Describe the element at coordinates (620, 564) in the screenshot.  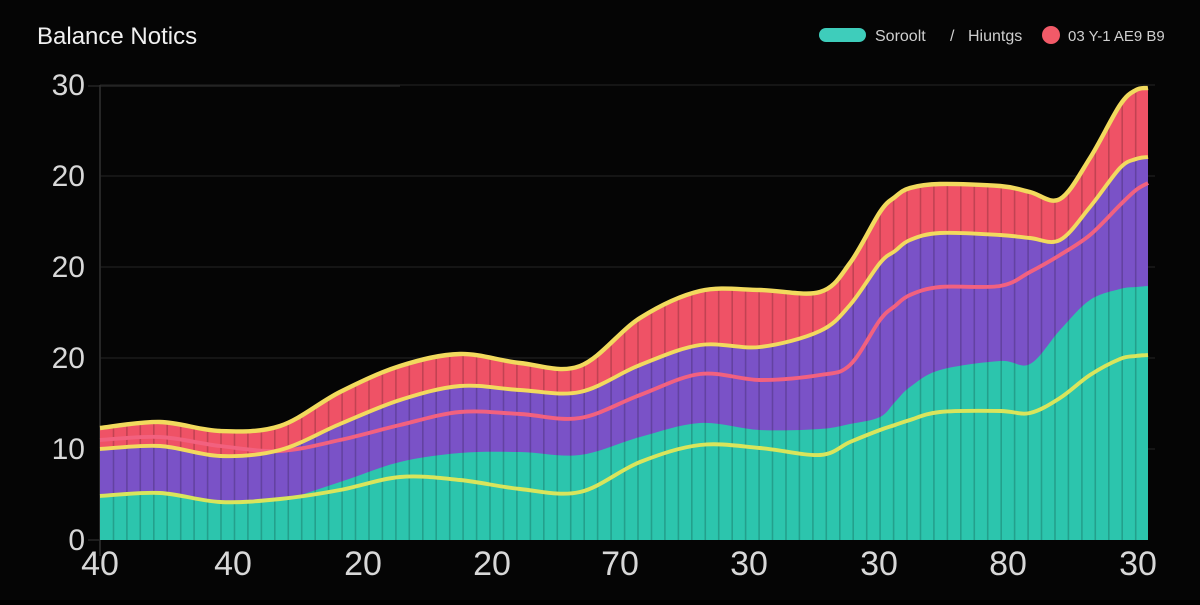
I see `svg-text: 70` at that location.